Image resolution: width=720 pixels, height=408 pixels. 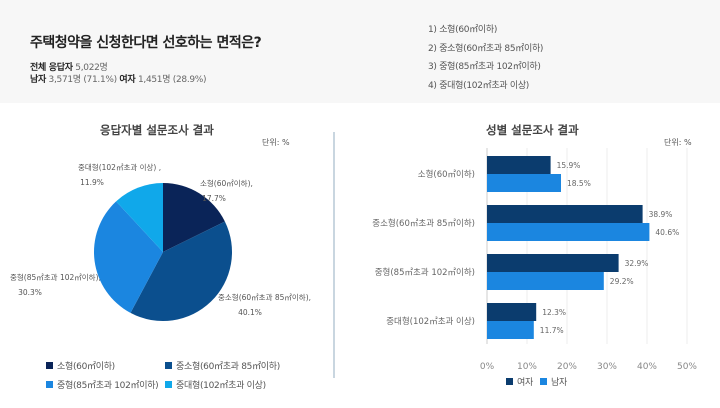 What do you see at coordinates (276, 142) in the screenshot?
I see `pie-unit: 단위: %` at bounding box center [276, 142].